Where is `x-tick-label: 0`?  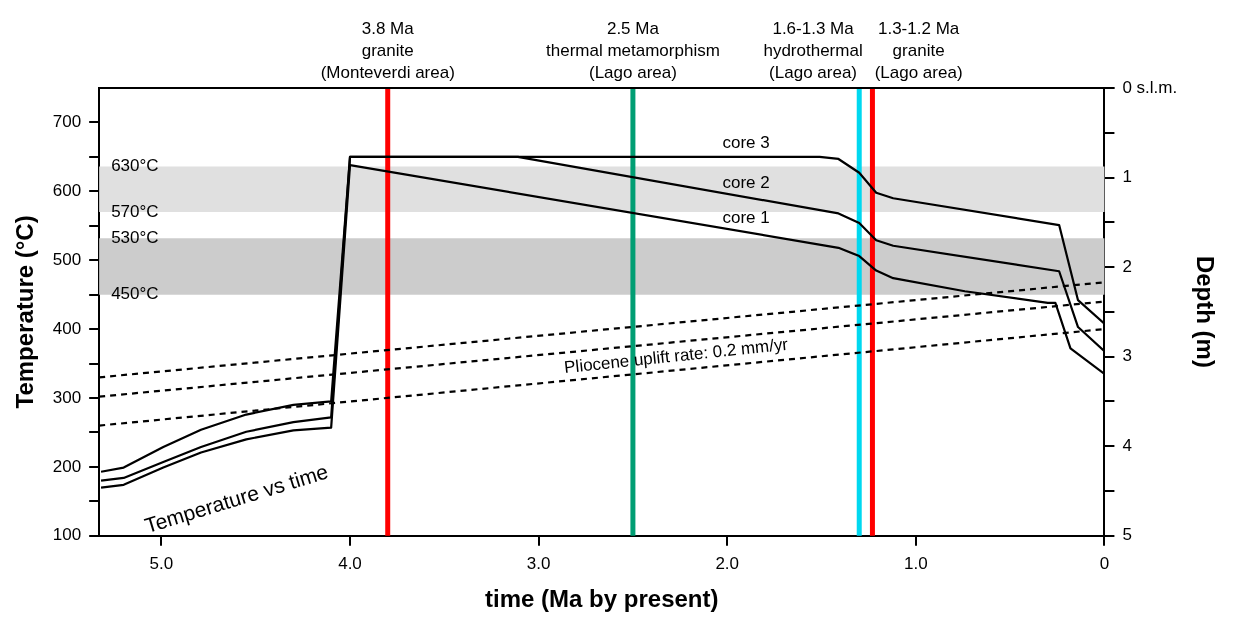 x-tick-label: 0 is located at coordinates (1104, 563).